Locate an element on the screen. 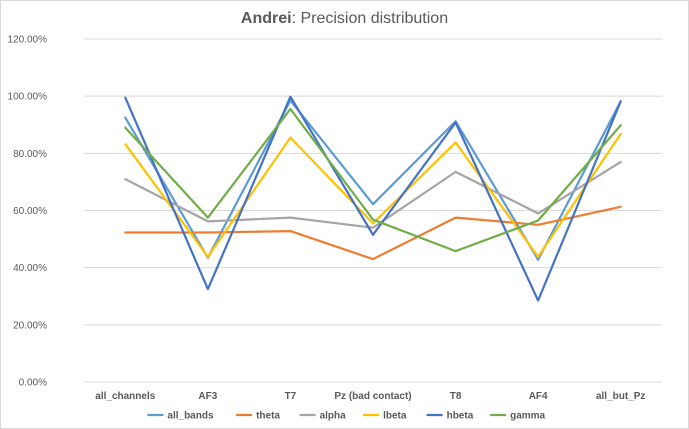  y-tick-label: 60.00% is located at coordinates (30, 211).